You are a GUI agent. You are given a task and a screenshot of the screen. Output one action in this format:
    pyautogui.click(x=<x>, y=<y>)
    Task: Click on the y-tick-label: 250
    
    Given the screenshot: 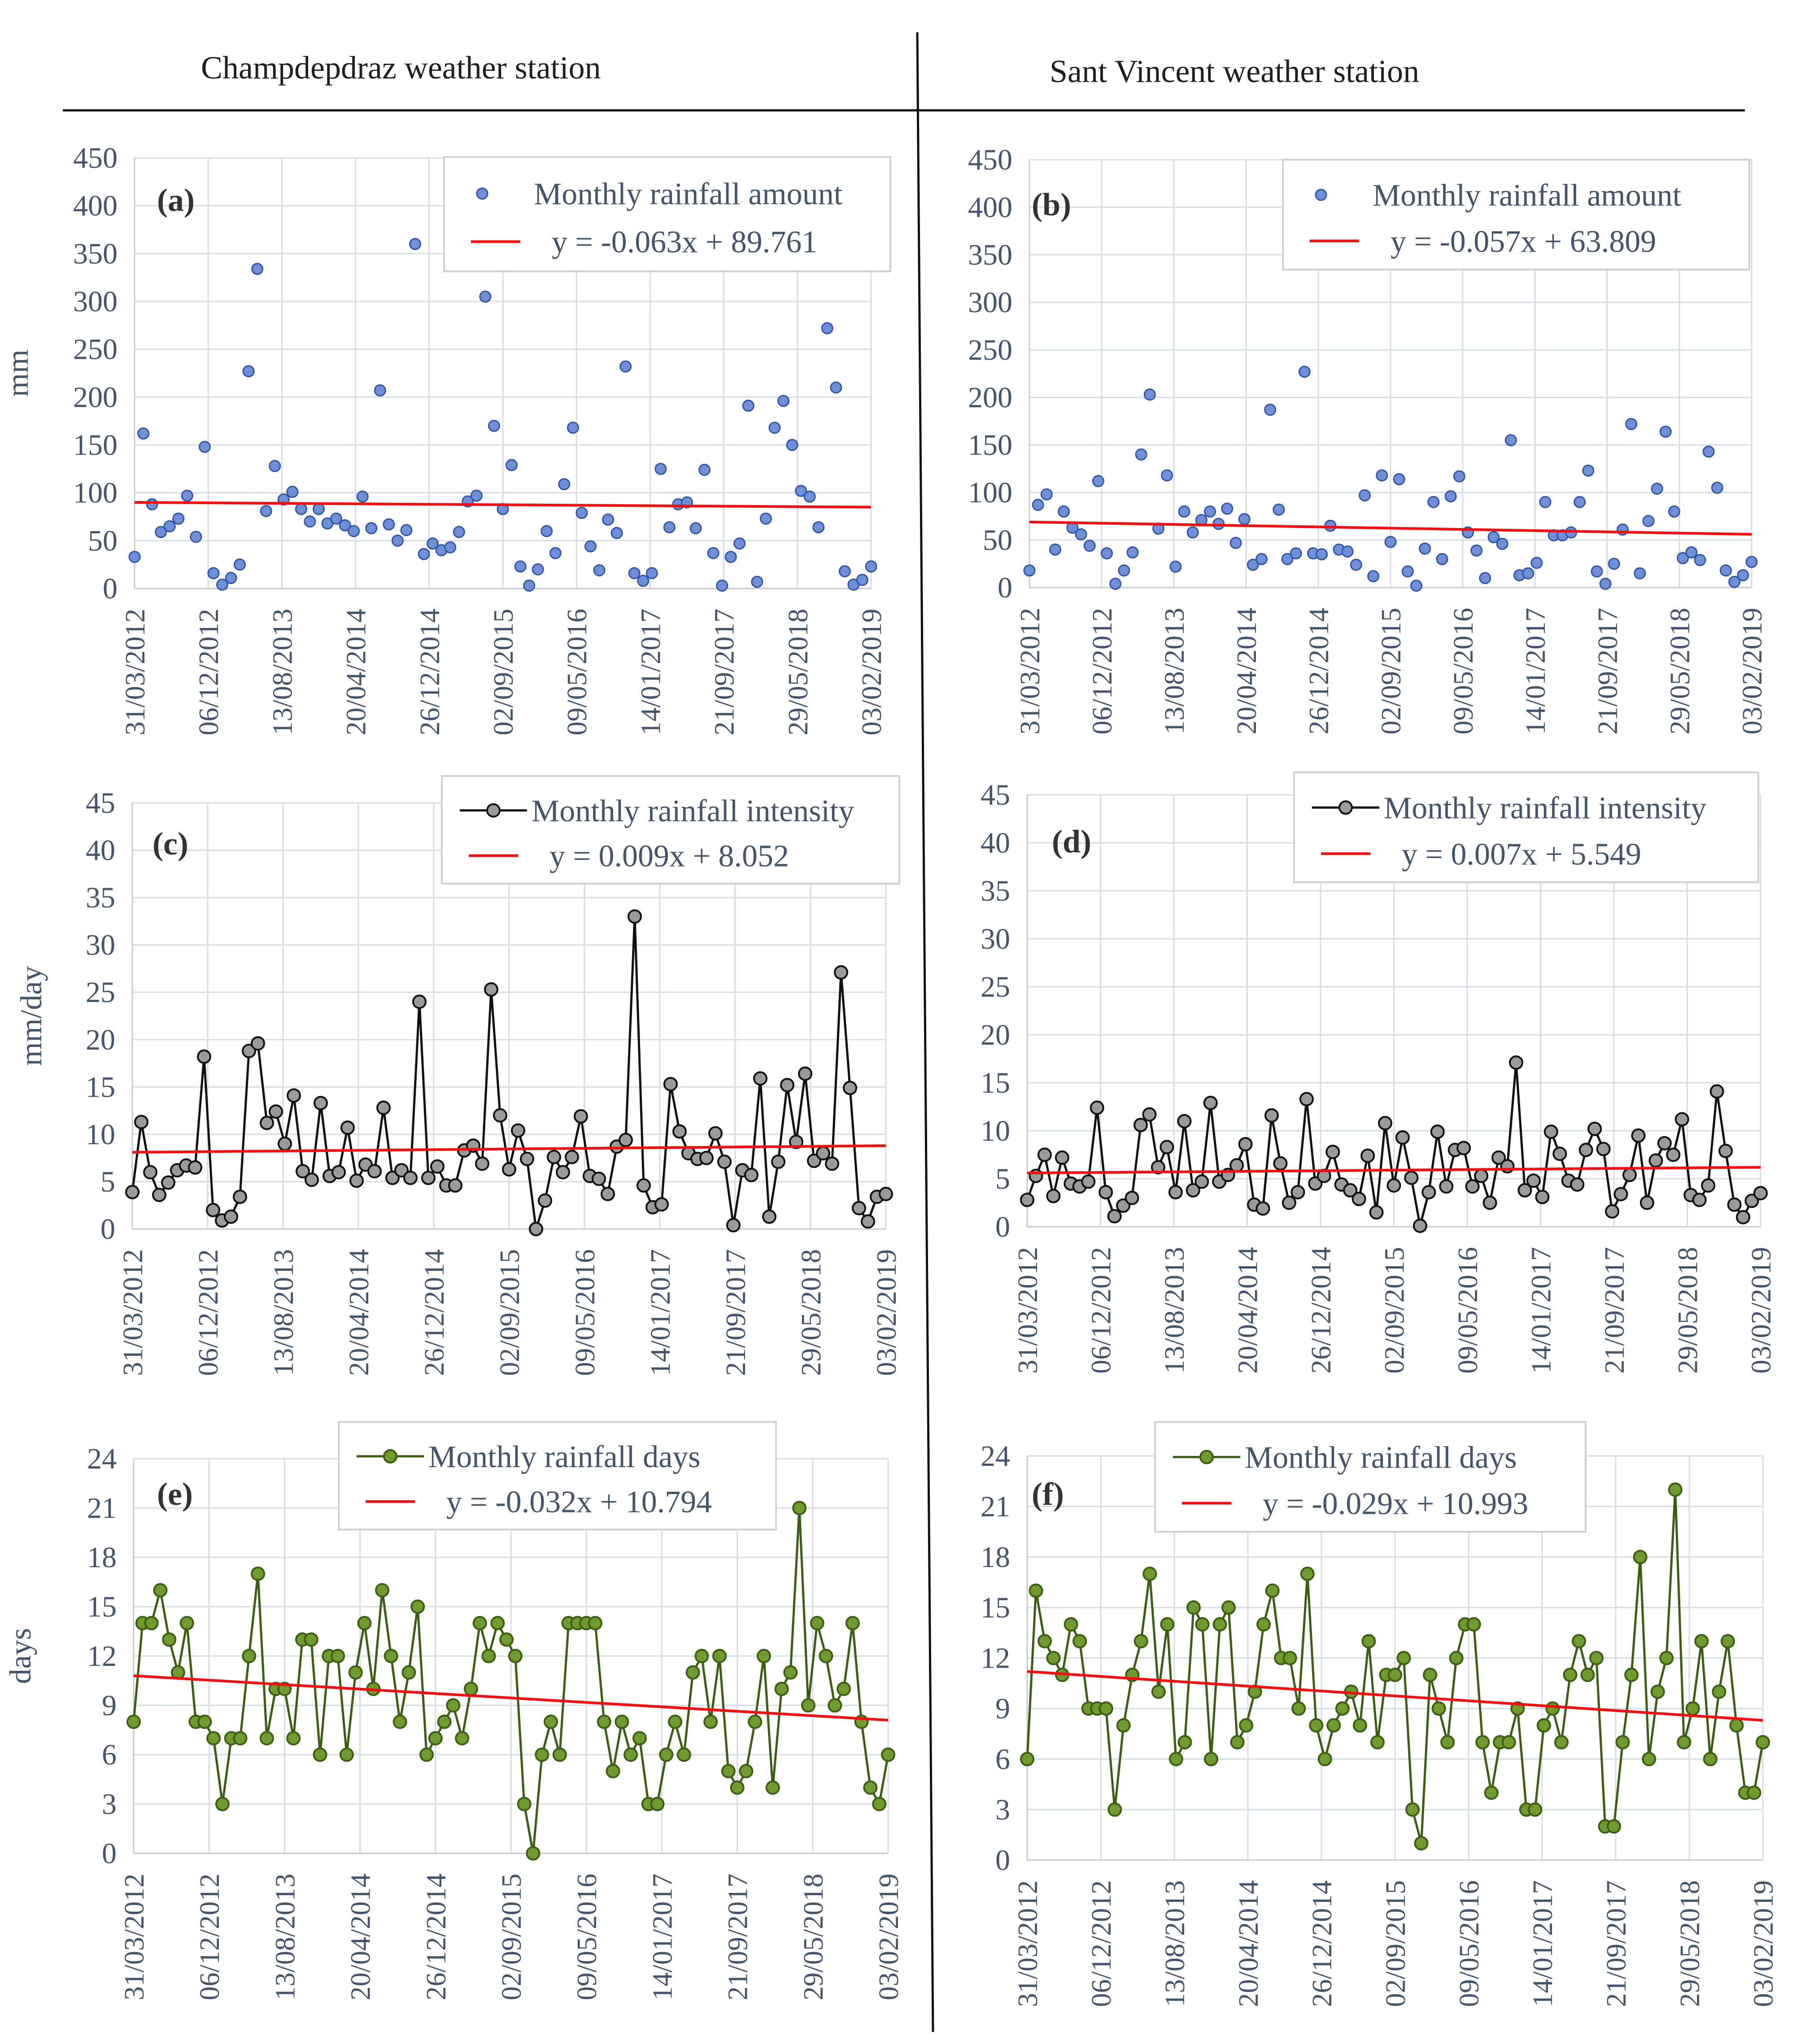 What is the action you would take?
    pyautogui.click(x=990, y=350)
    